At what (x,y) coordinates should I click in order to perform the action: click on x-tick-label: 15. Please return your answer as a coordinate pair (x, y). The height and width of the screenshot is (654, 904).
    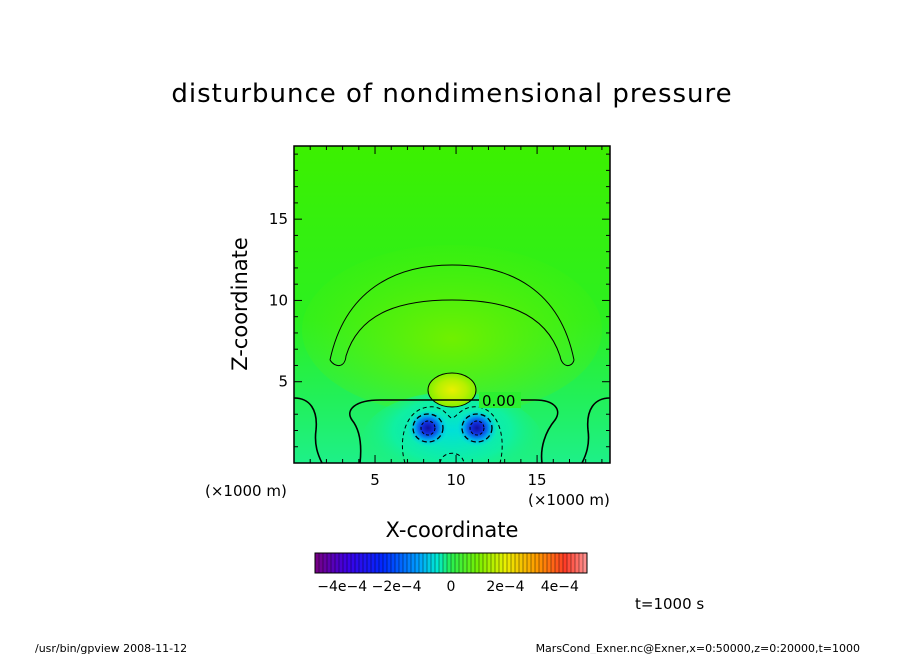
    Looking at the image, I should click on (537, 480).